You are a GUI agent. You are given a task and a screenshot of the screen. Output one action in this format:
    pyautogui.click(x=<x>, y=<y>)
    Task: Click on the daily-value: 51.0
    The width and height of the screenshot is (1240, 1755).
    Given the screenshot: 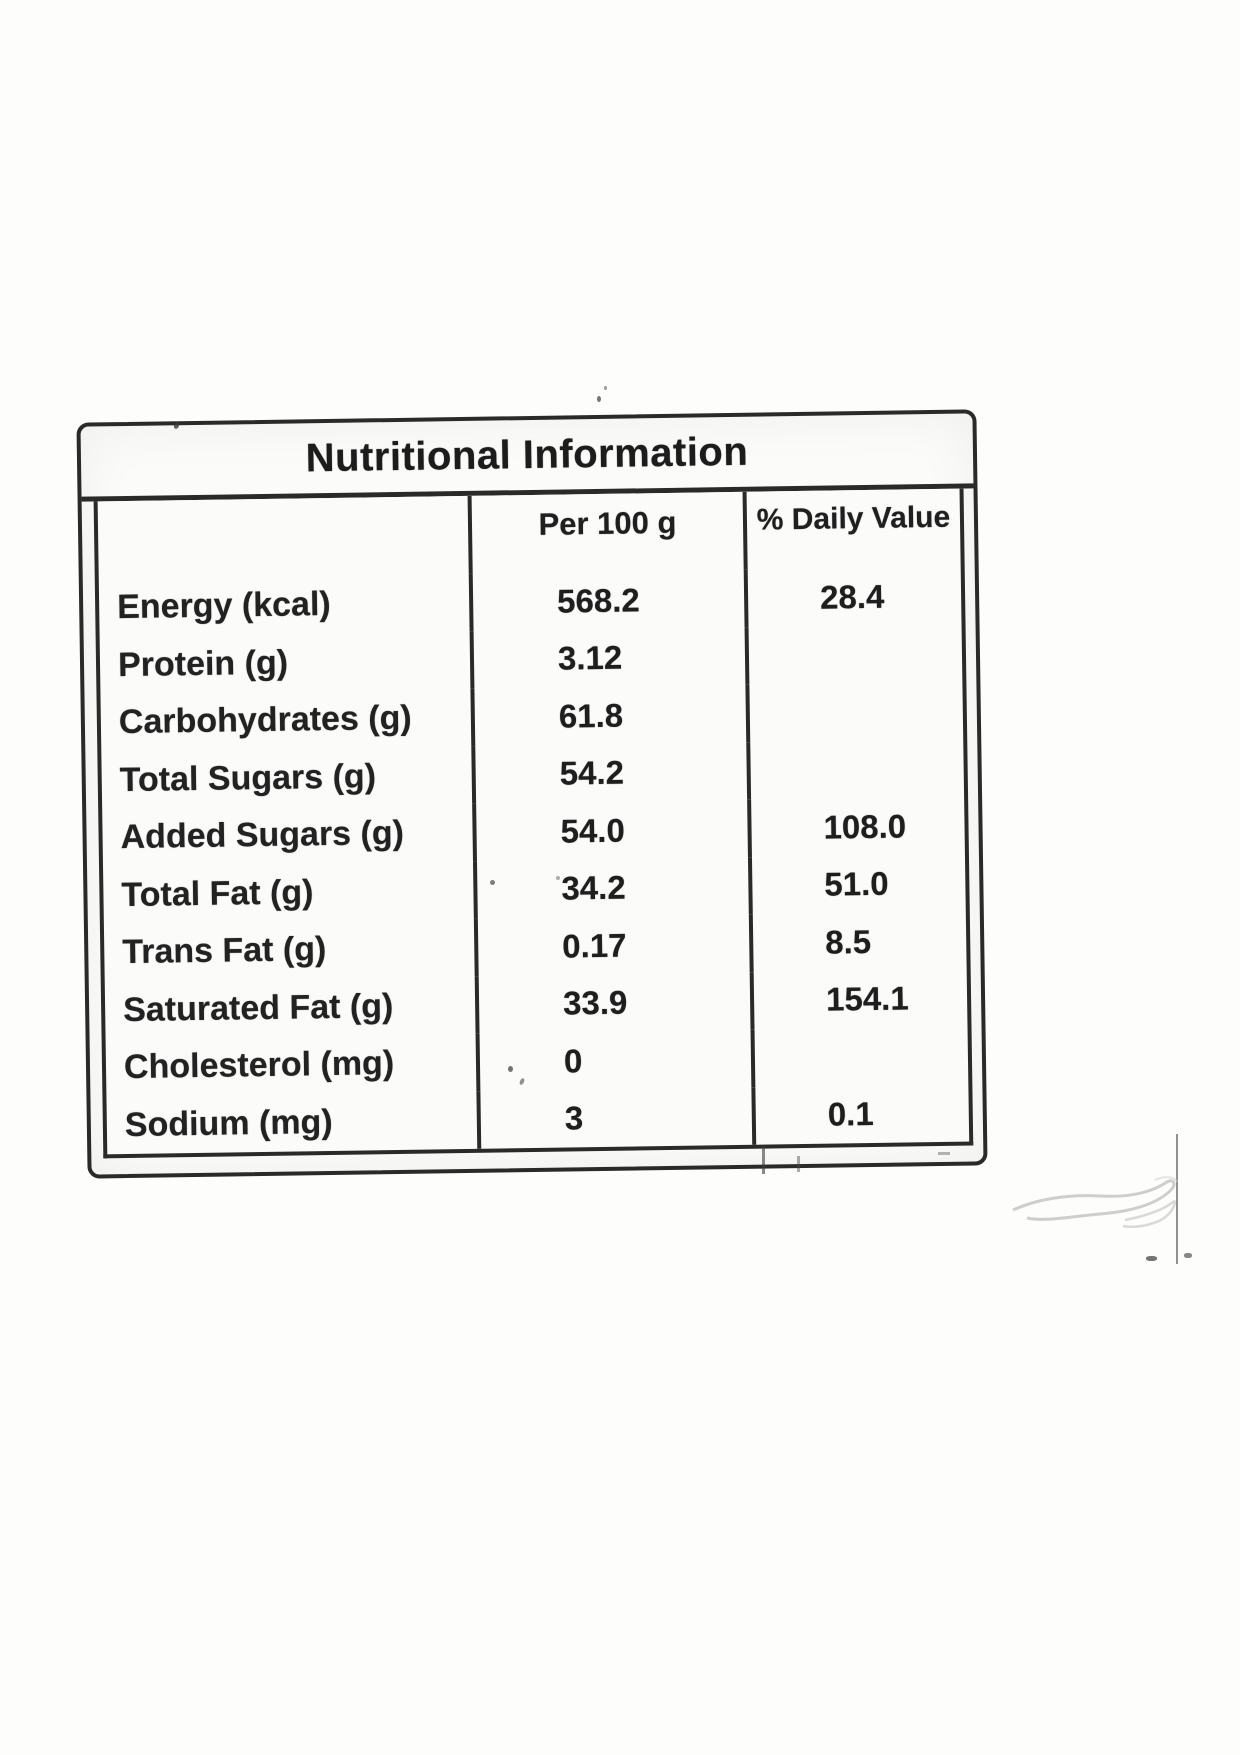 What is the action you would take?
    pyautogui.click(x=856, y=884)
    